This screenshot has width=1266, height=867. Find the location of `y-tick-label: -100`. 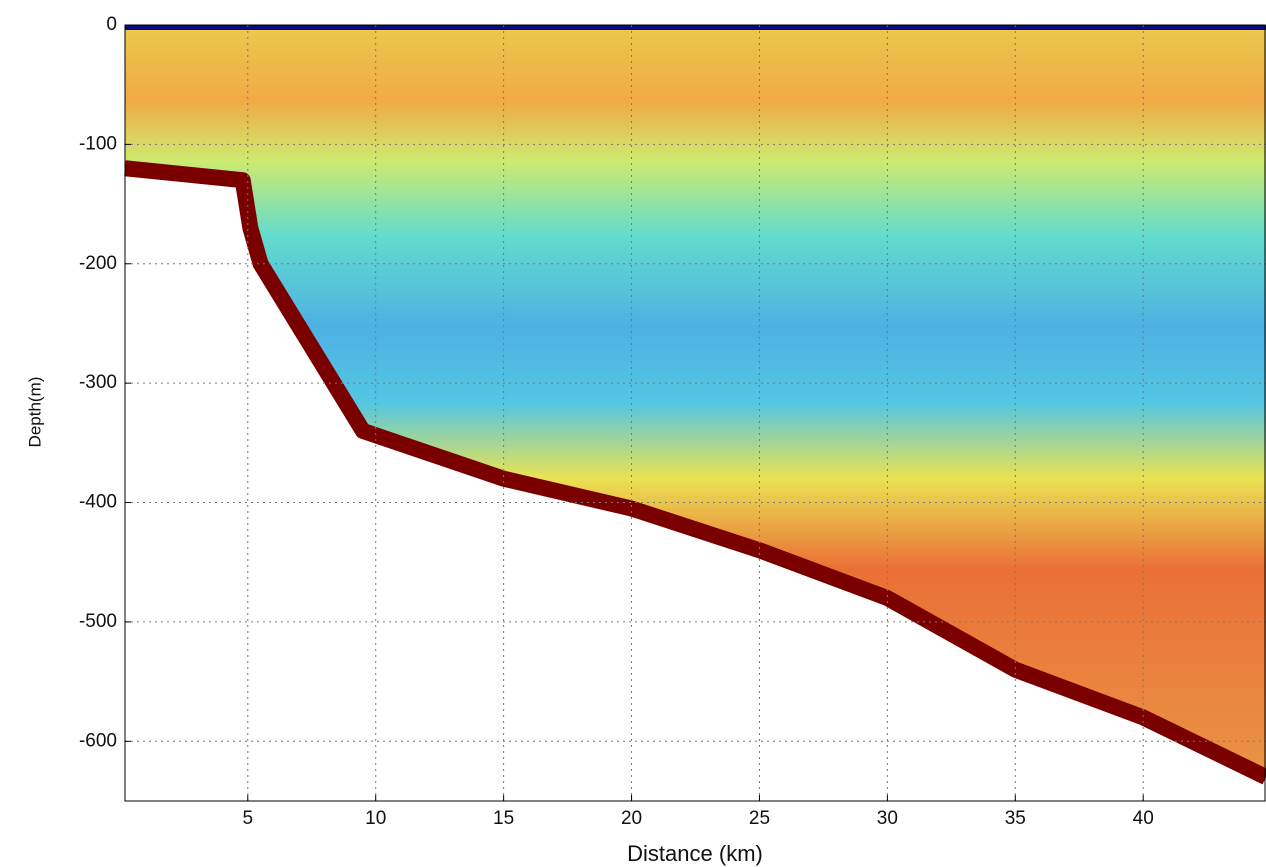

y-tick-label: -100 is located at coordinates (98, 143).